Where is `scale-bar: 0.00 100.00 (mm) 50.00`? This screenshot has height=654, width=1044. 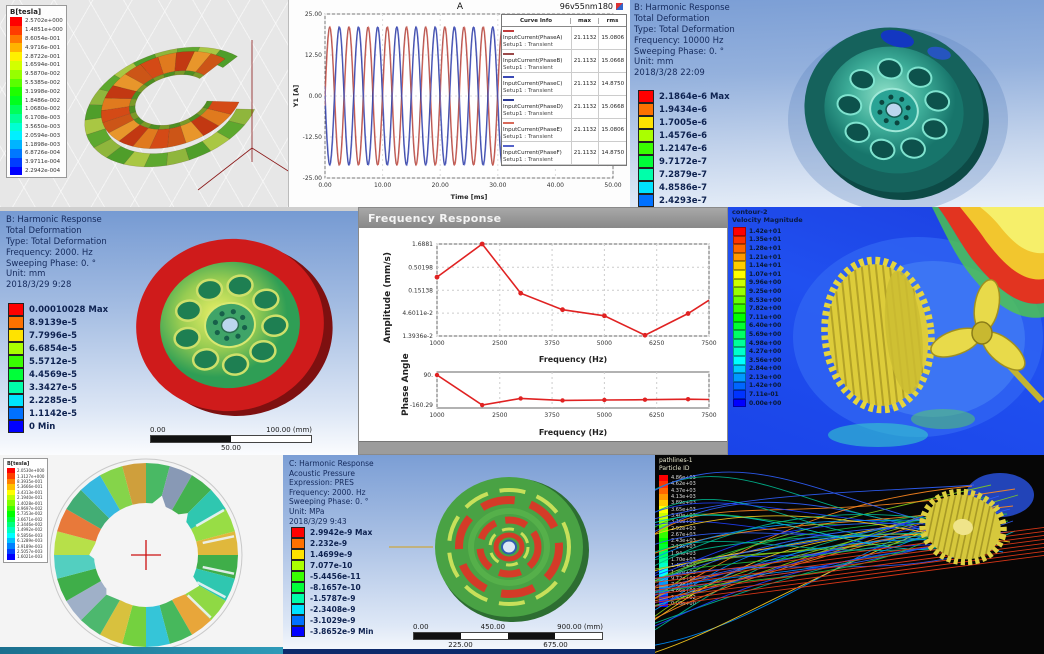 scale-bar: 0.00 100.00 (mm) 50.00 is located at coordinates (231, 439).